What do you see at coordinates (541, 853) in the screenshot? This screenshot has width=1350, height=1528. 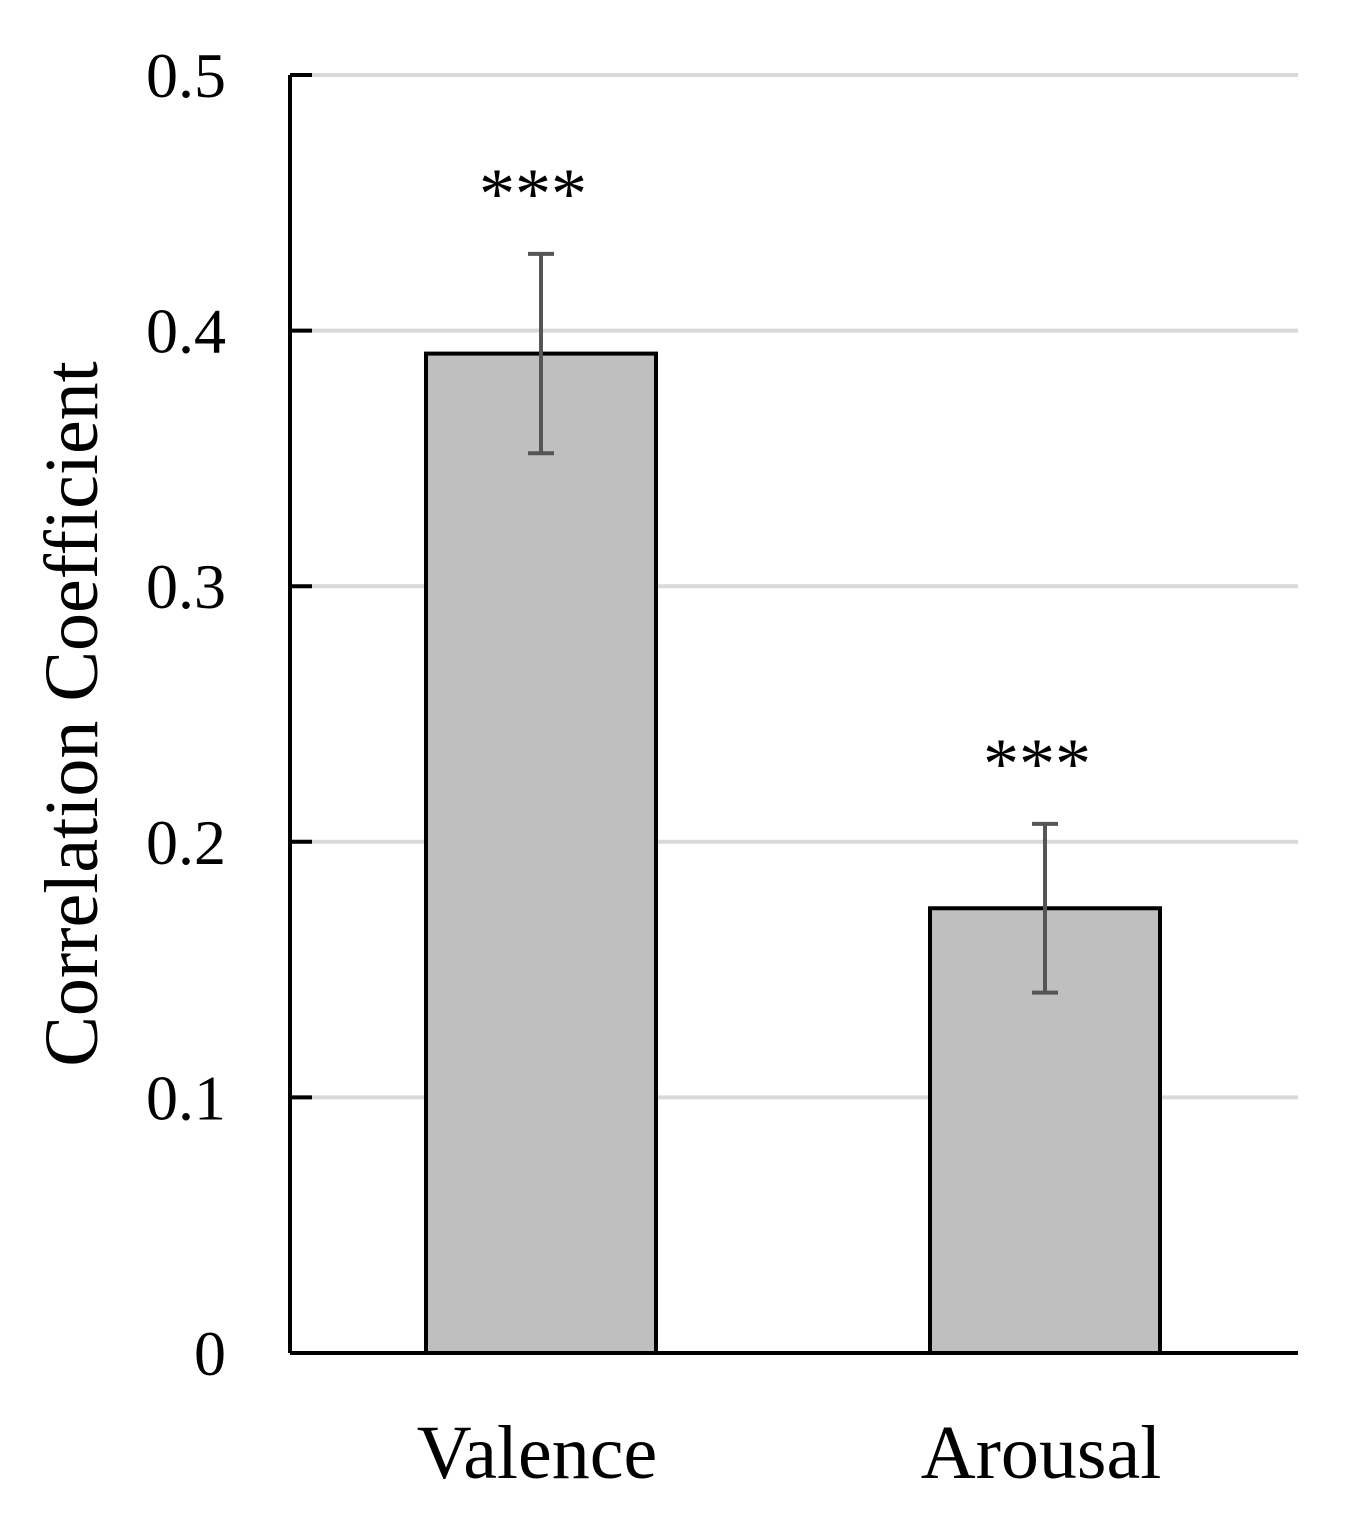 I see `bar-valence` at bounding box center [541, 853].